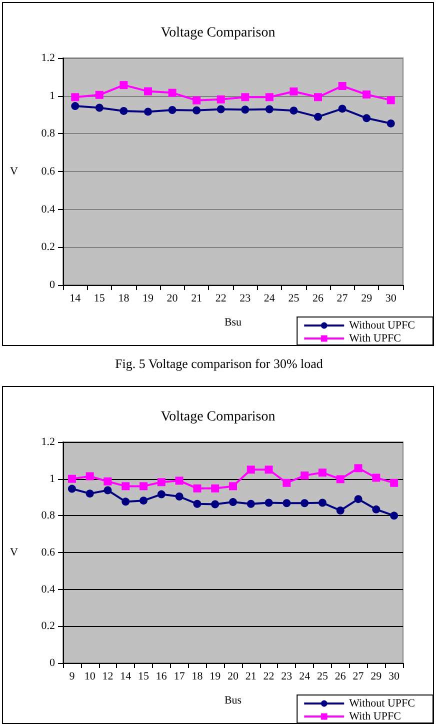  I want to click on y-tick-label: 1.2, so click(48, 442).